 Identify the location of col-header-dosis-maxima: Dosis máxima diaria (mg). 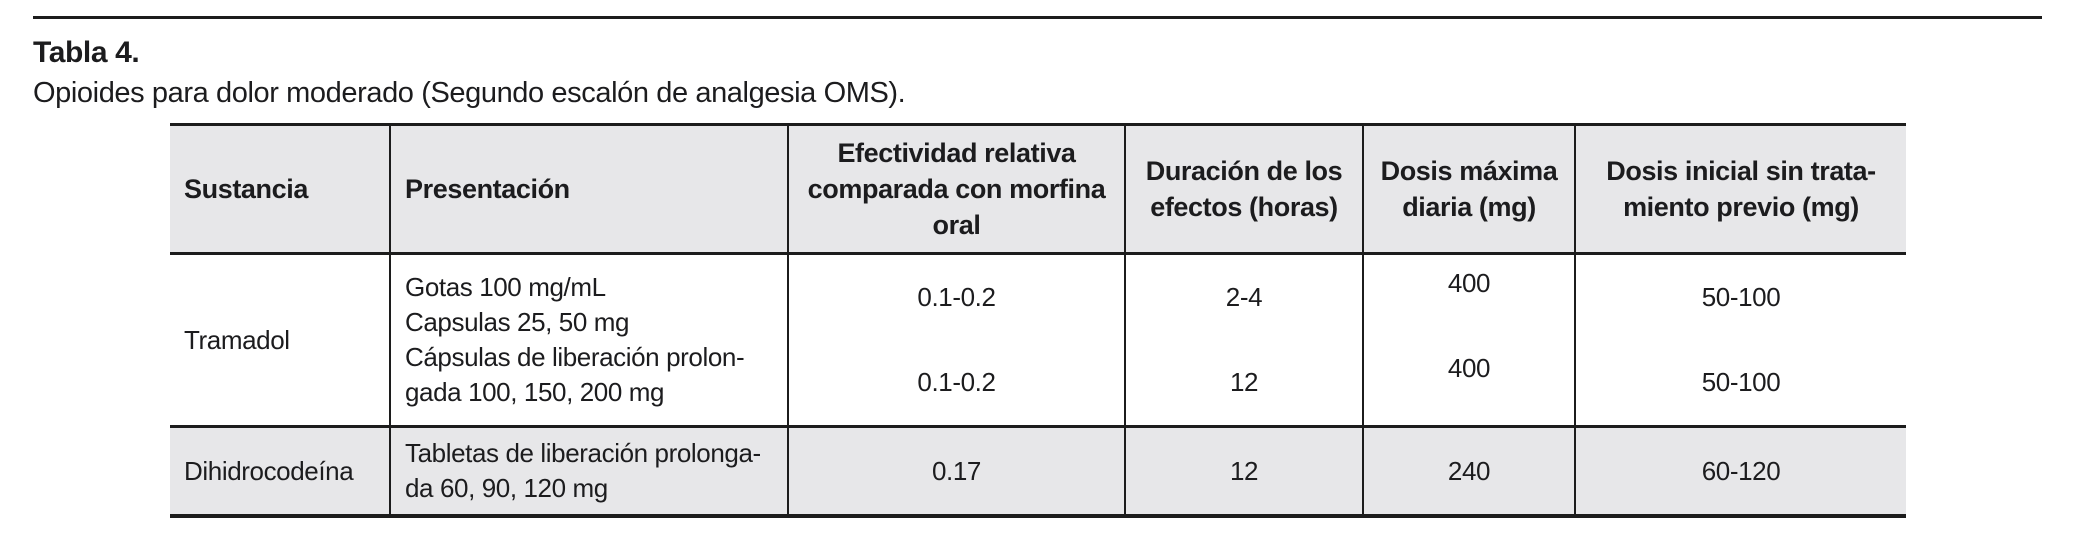
(1469, 189).